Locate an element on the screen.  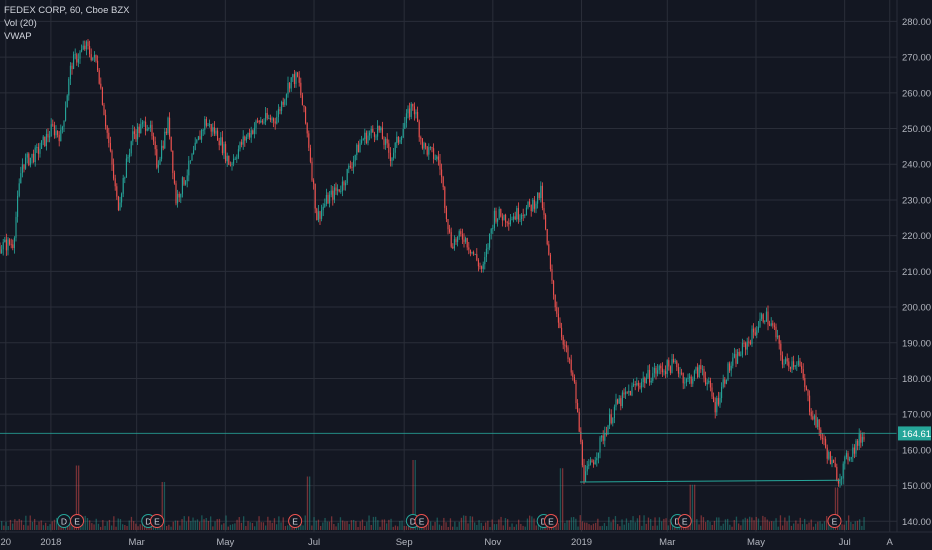
volume-study-label: Vol (20) is located at coordinates (20, 23).